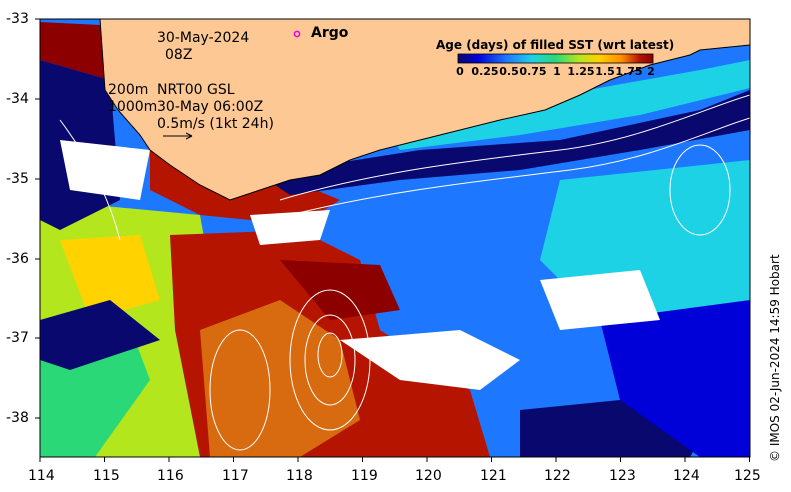 The height and width of the screenshot is (492, 791). What do you see at coordinates (340, 290) in the screenshot?
I see `sst-region-dark-red` at bounding box center [340, 290].